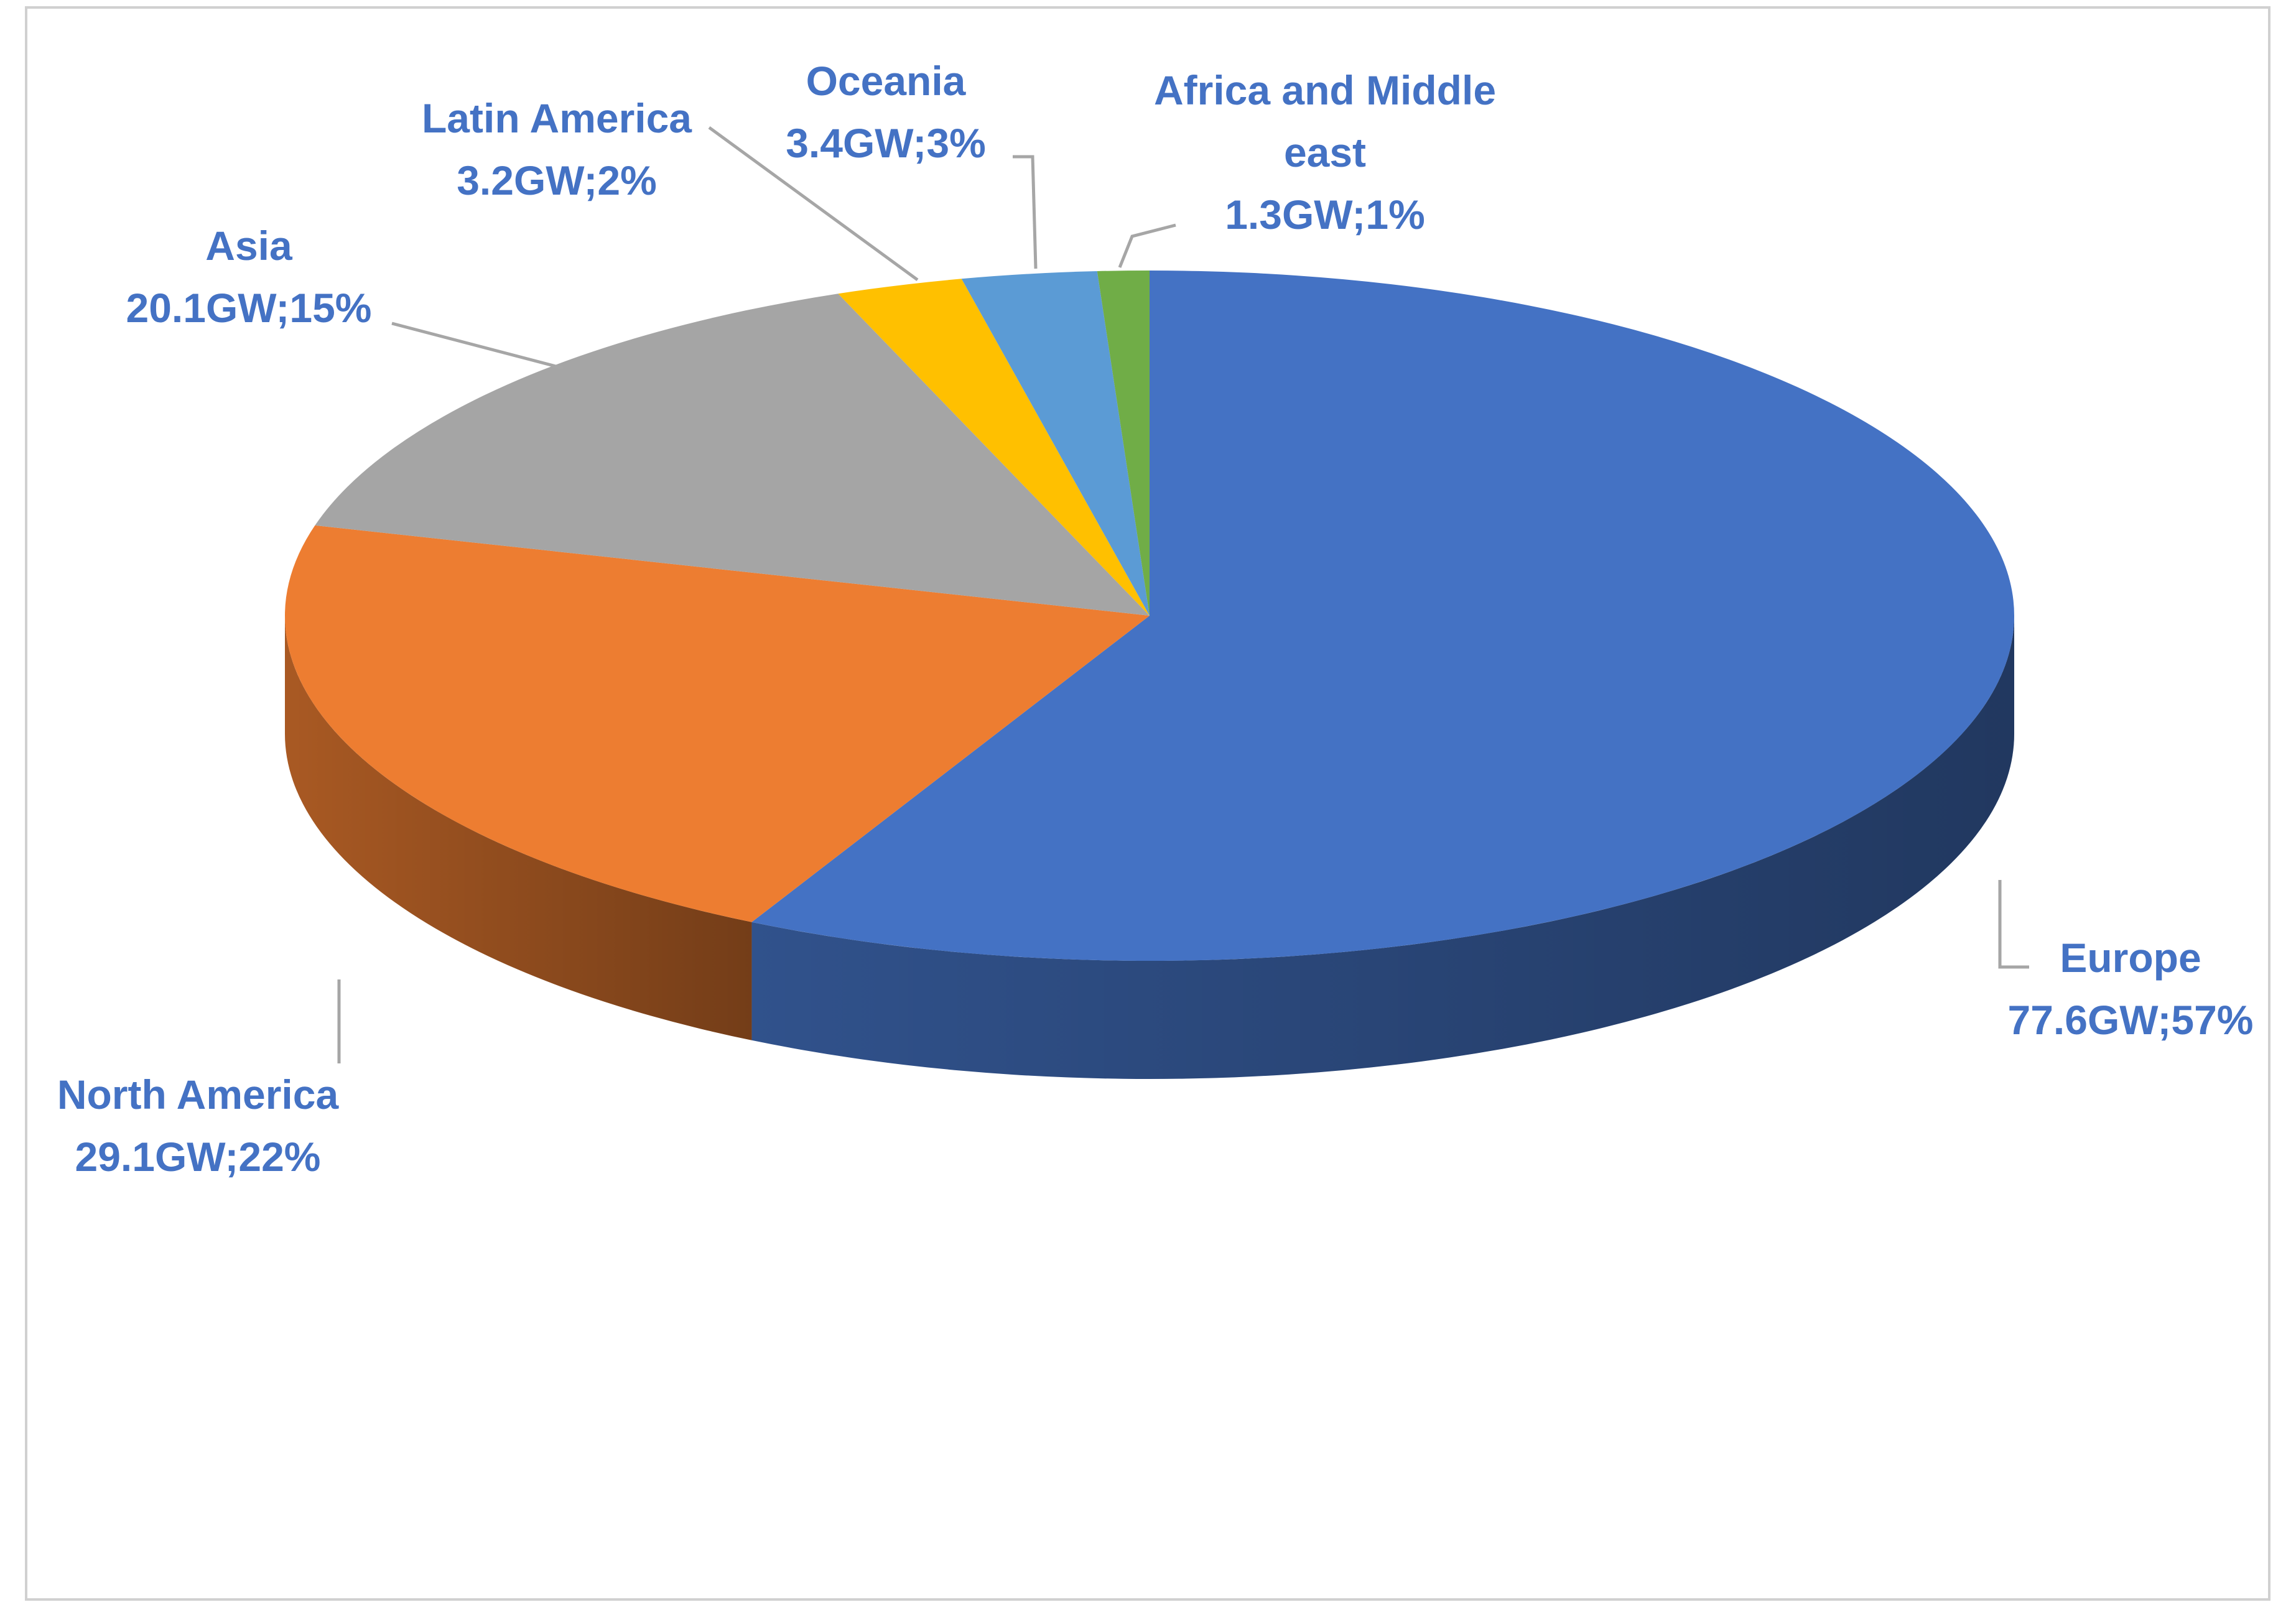  Describe the element at coordinates (208, 1125) in the screenshot. I see `data-label: North America 29.1GW;22%` at that location.